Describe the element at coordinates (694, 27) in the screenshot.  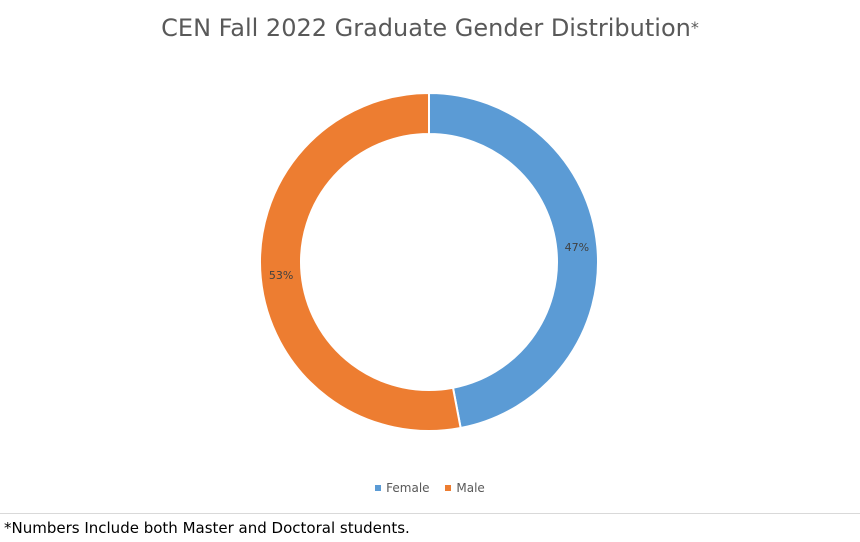
I see `chart-title-asterisk: *` at that location.